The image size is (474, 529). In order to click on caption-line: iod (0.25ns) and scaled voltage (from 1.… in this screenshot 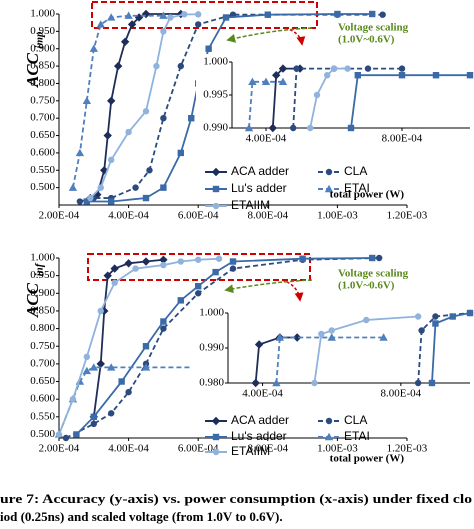, I will do `click(141, 516)`.